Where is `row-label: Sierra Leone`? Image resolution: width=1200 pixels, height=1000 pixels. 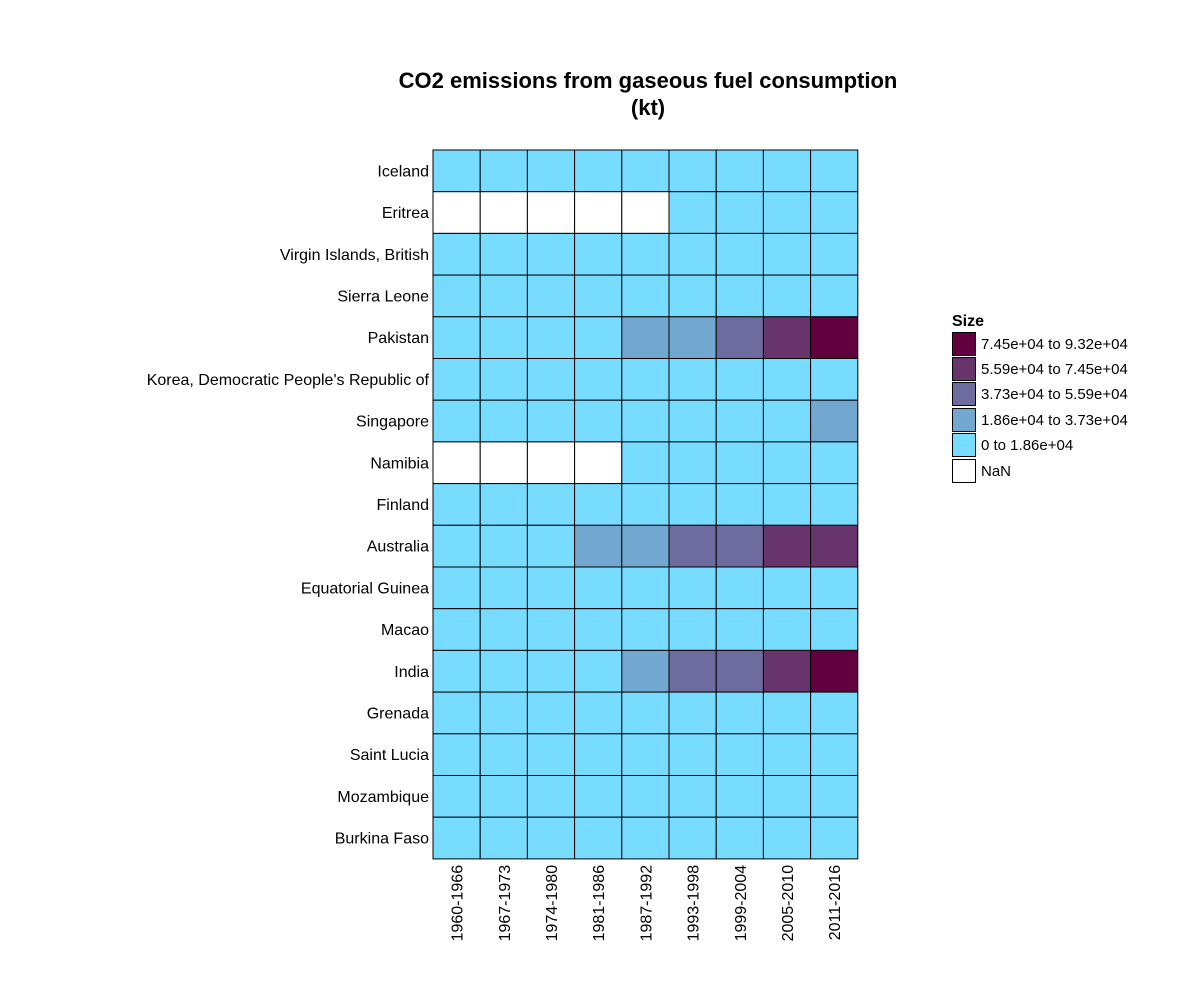
row-label: Sierra Leone is located at coordinates (383, 296).